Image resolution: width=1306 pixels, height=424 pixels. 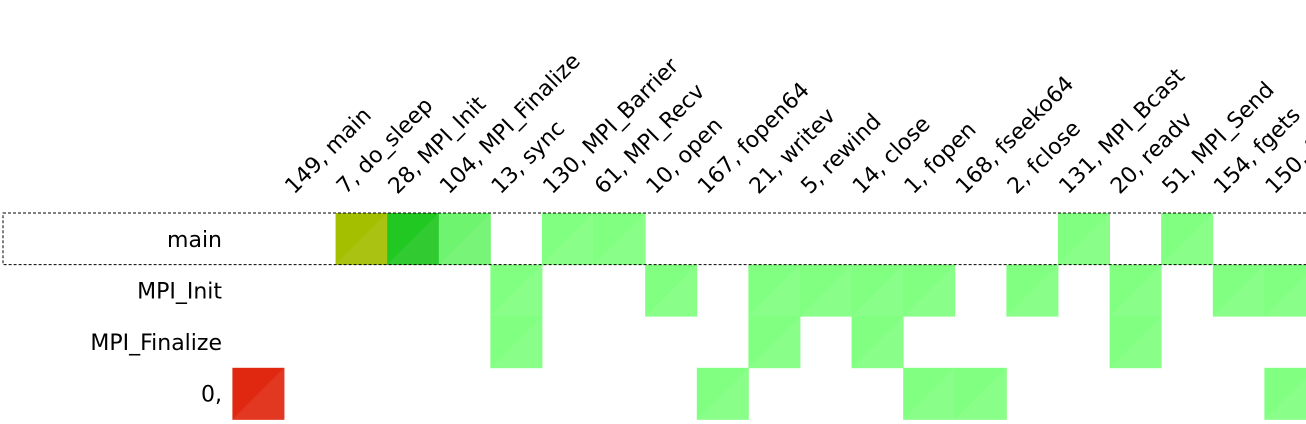 I want to click on row-label-mpi-init: MPI_Init, so click(x=179, y=291).